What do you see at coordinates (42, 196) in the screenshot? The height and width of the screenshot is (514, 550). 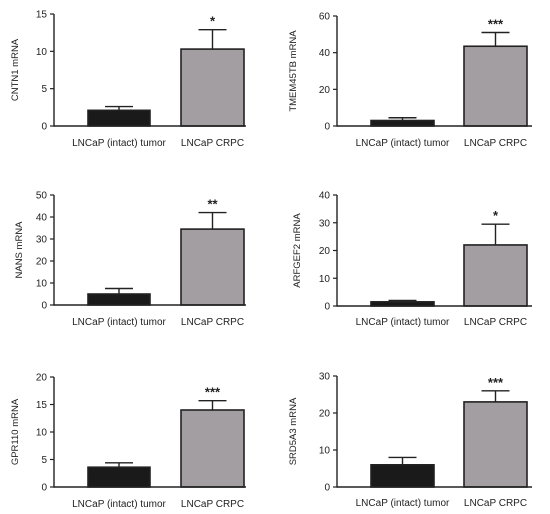 I see `y-tick-label: 50` at bounding box center [42, 196].